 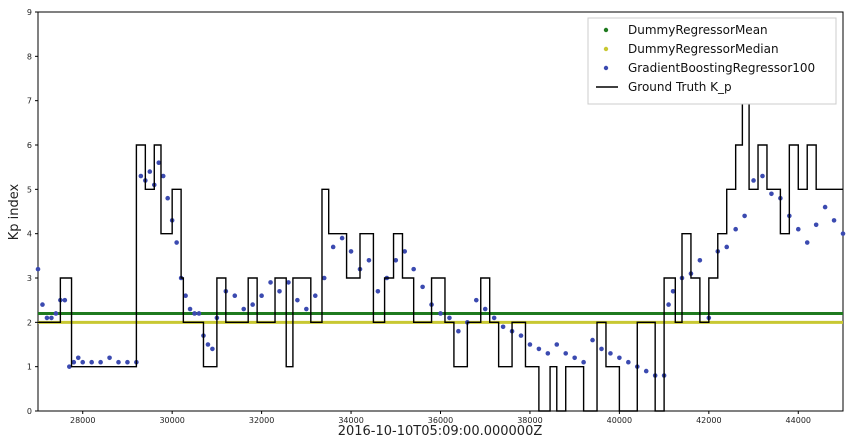 I want to click on x-tick-label: 36000, so click(x=440, y=420).